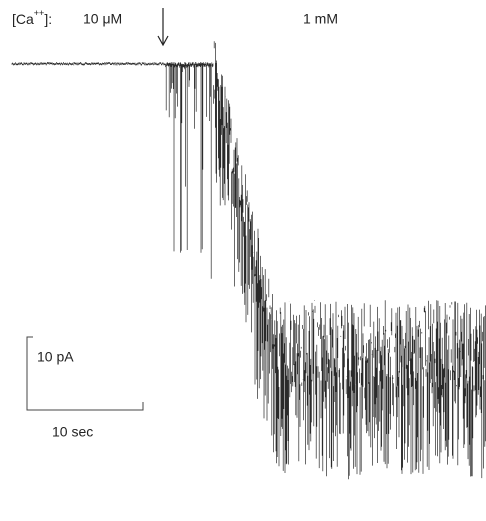 The image size is (486, 521). I want to click on after-label: 1 mM, so click(320, 19).